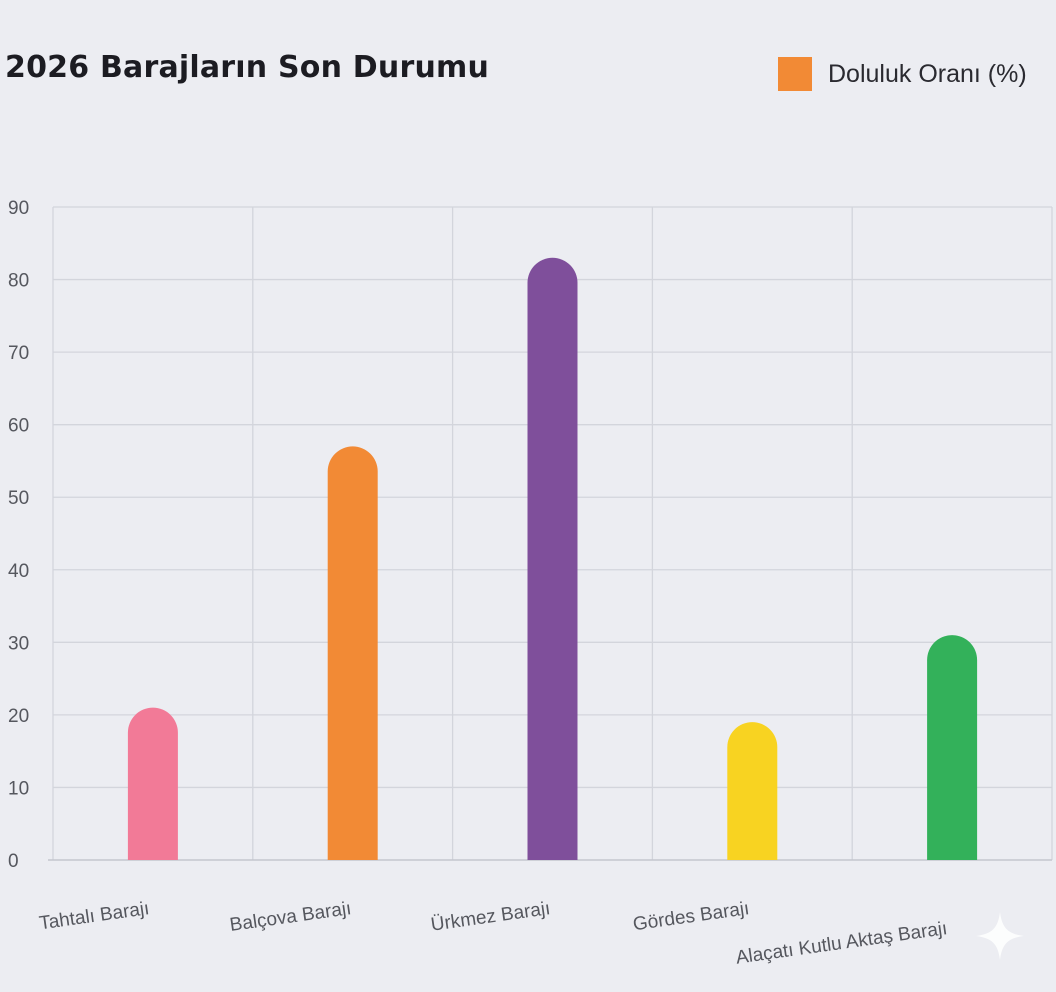 This screenshot has height=992, width=1056. I want to click on legend-label: Doluluk Oranı (%), so click(927, 73).